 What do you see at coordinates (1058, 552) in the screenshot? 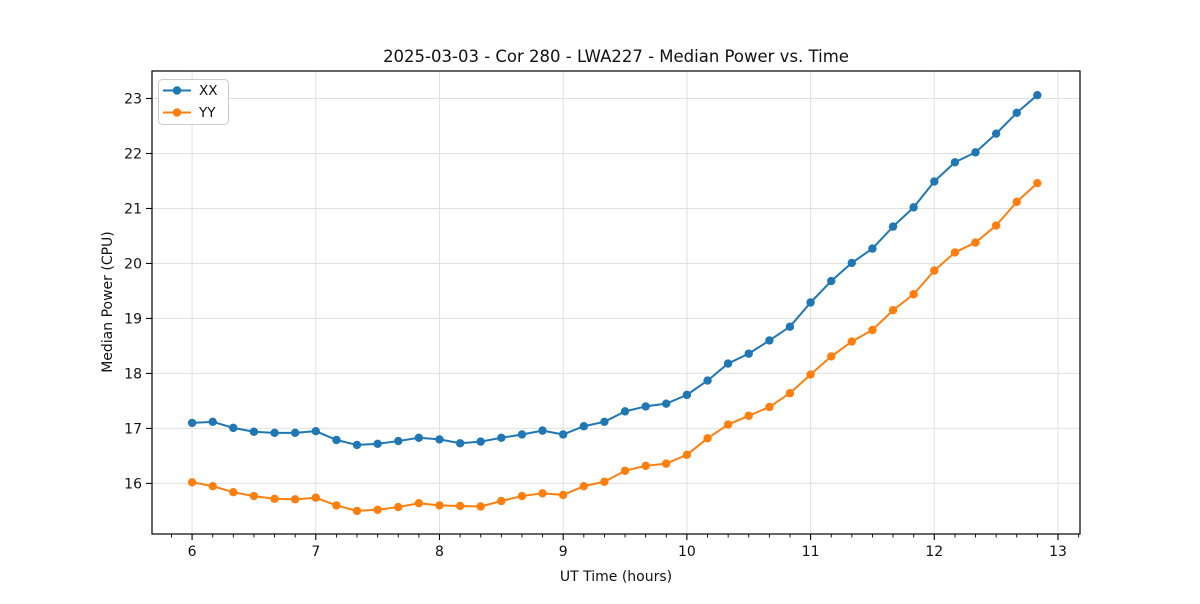
I see `x-tick-label: 13` at bounding box center [1058, 552].